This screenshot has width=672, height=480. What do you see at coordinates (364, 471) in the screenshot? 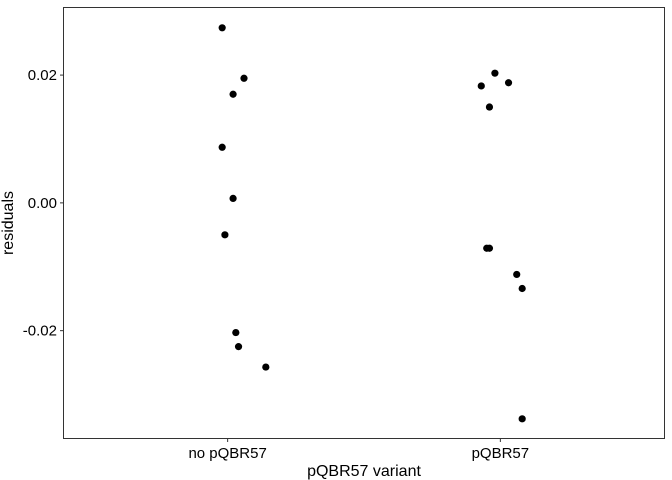
I see `x-axis-title: pQBR57 variant` at bounding box center [364, 471].